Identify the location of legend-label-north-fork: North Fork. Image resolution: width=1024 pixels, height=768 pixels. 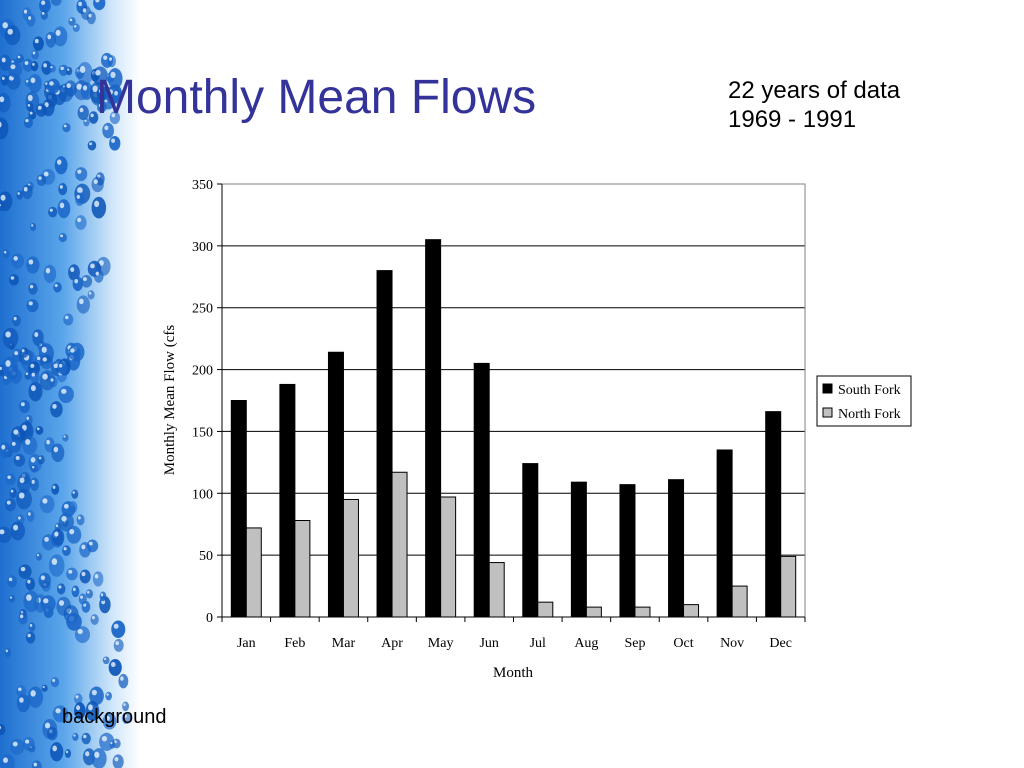
(869, 414).